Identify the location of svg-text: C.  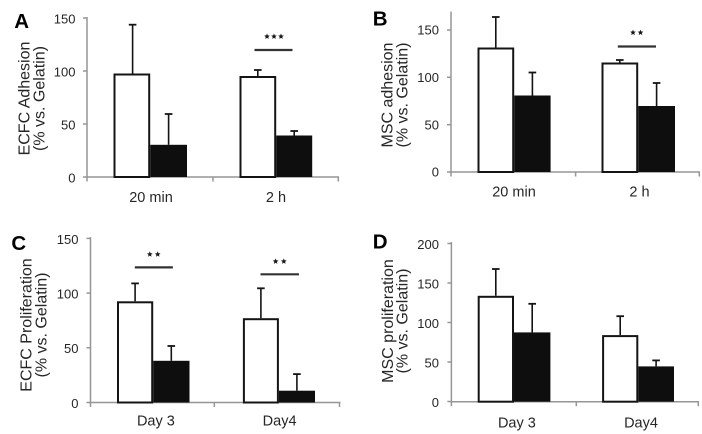
(18, 243).